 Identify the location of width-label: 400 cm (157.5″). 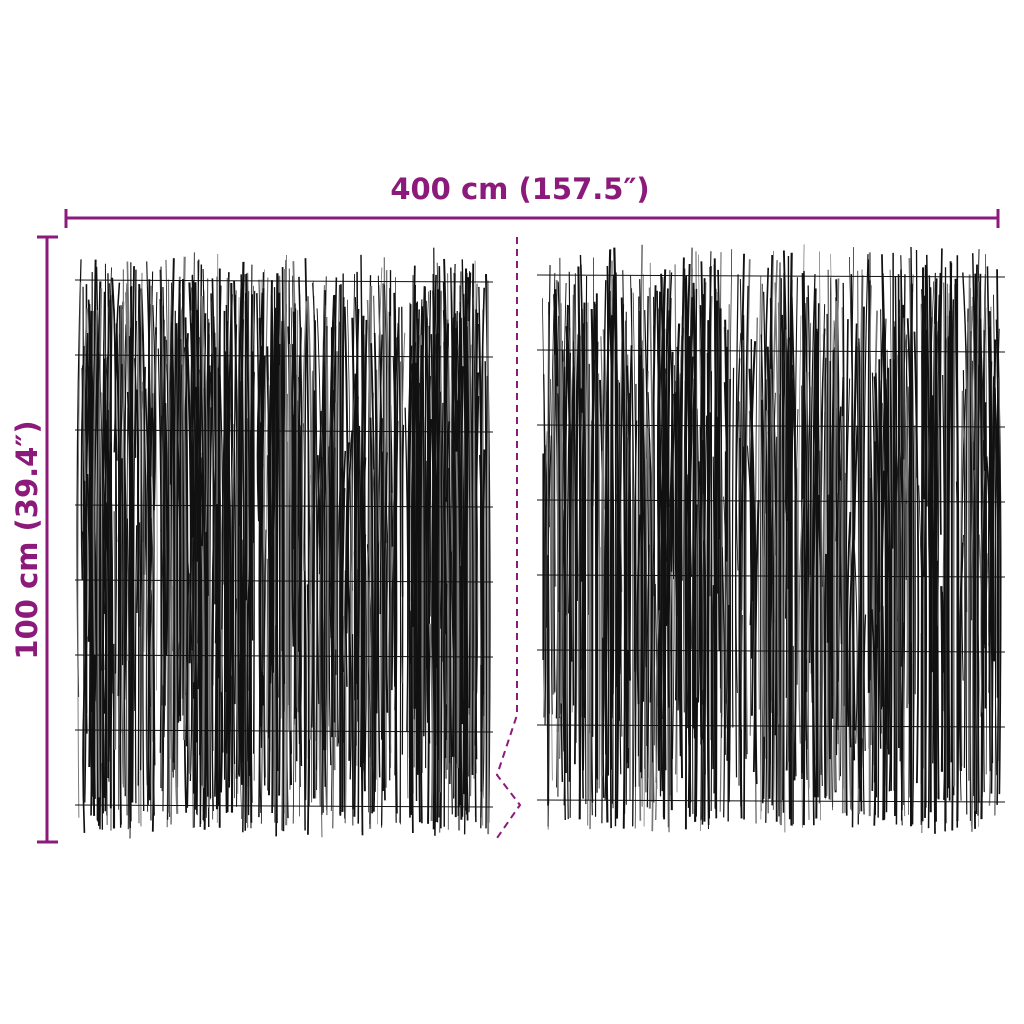
(520, 189).